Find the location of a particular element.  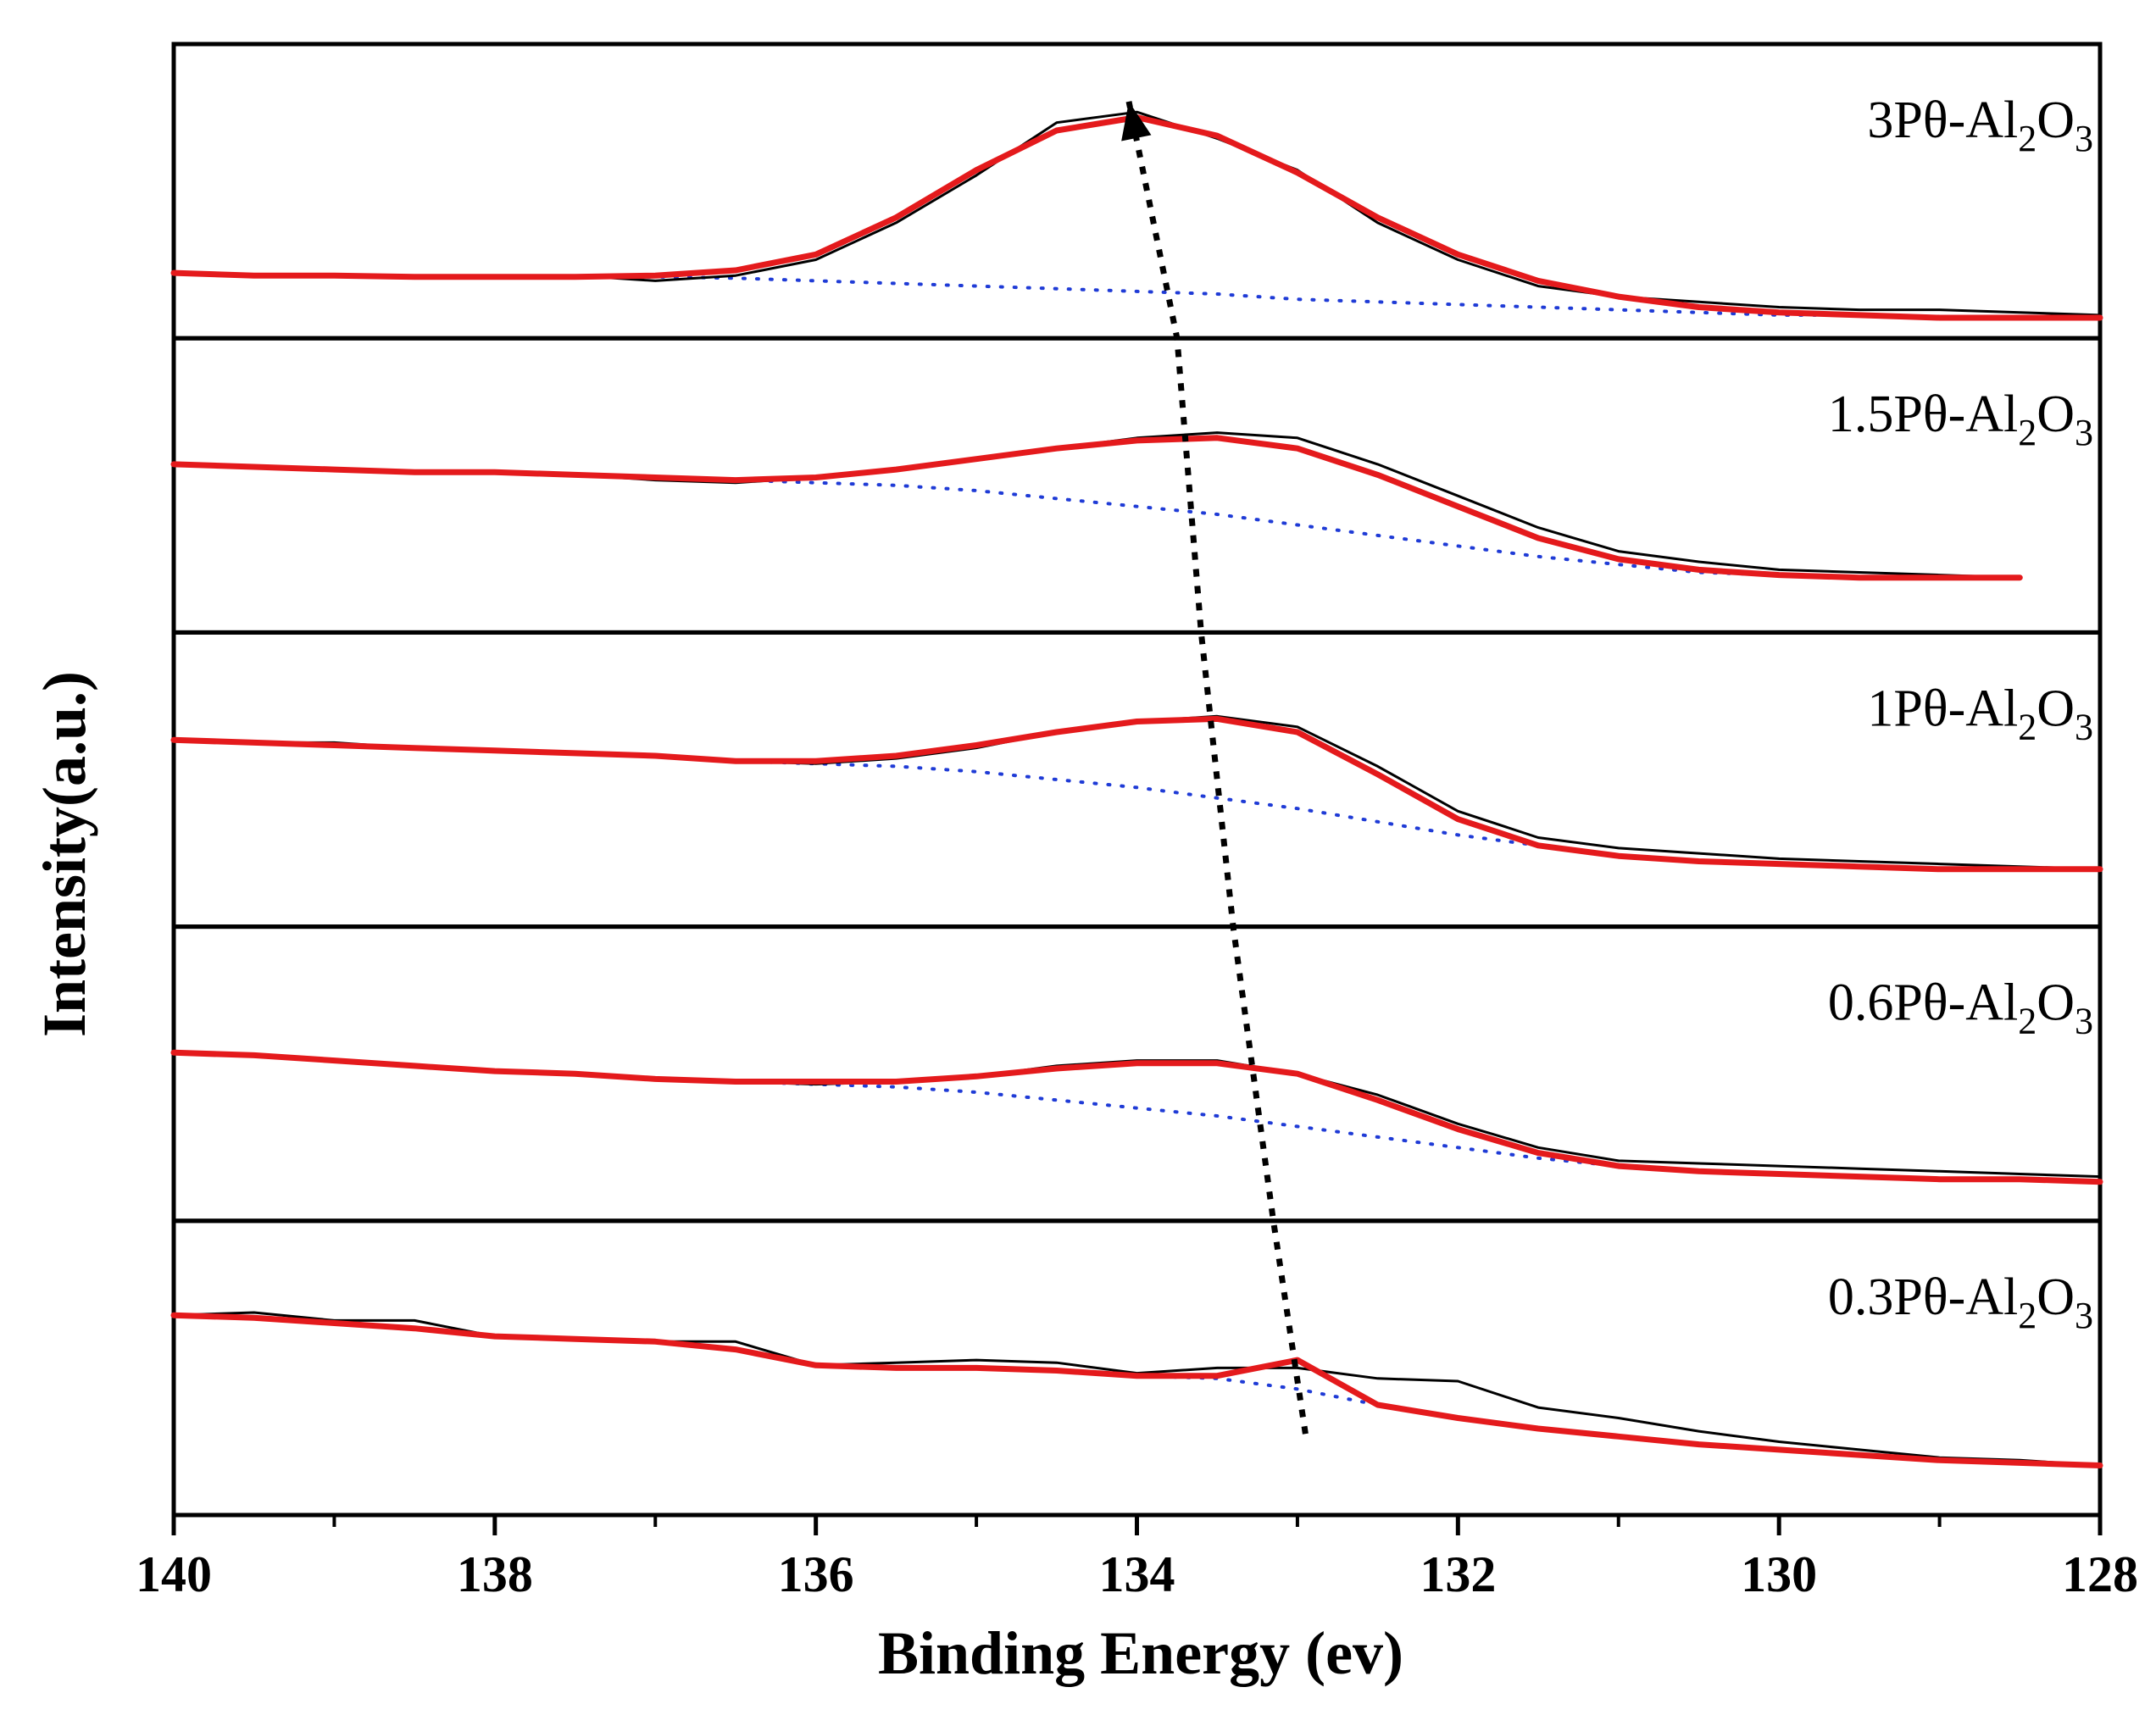

label-text: 3Pθ-Al is located at coordinates (1942, 120).